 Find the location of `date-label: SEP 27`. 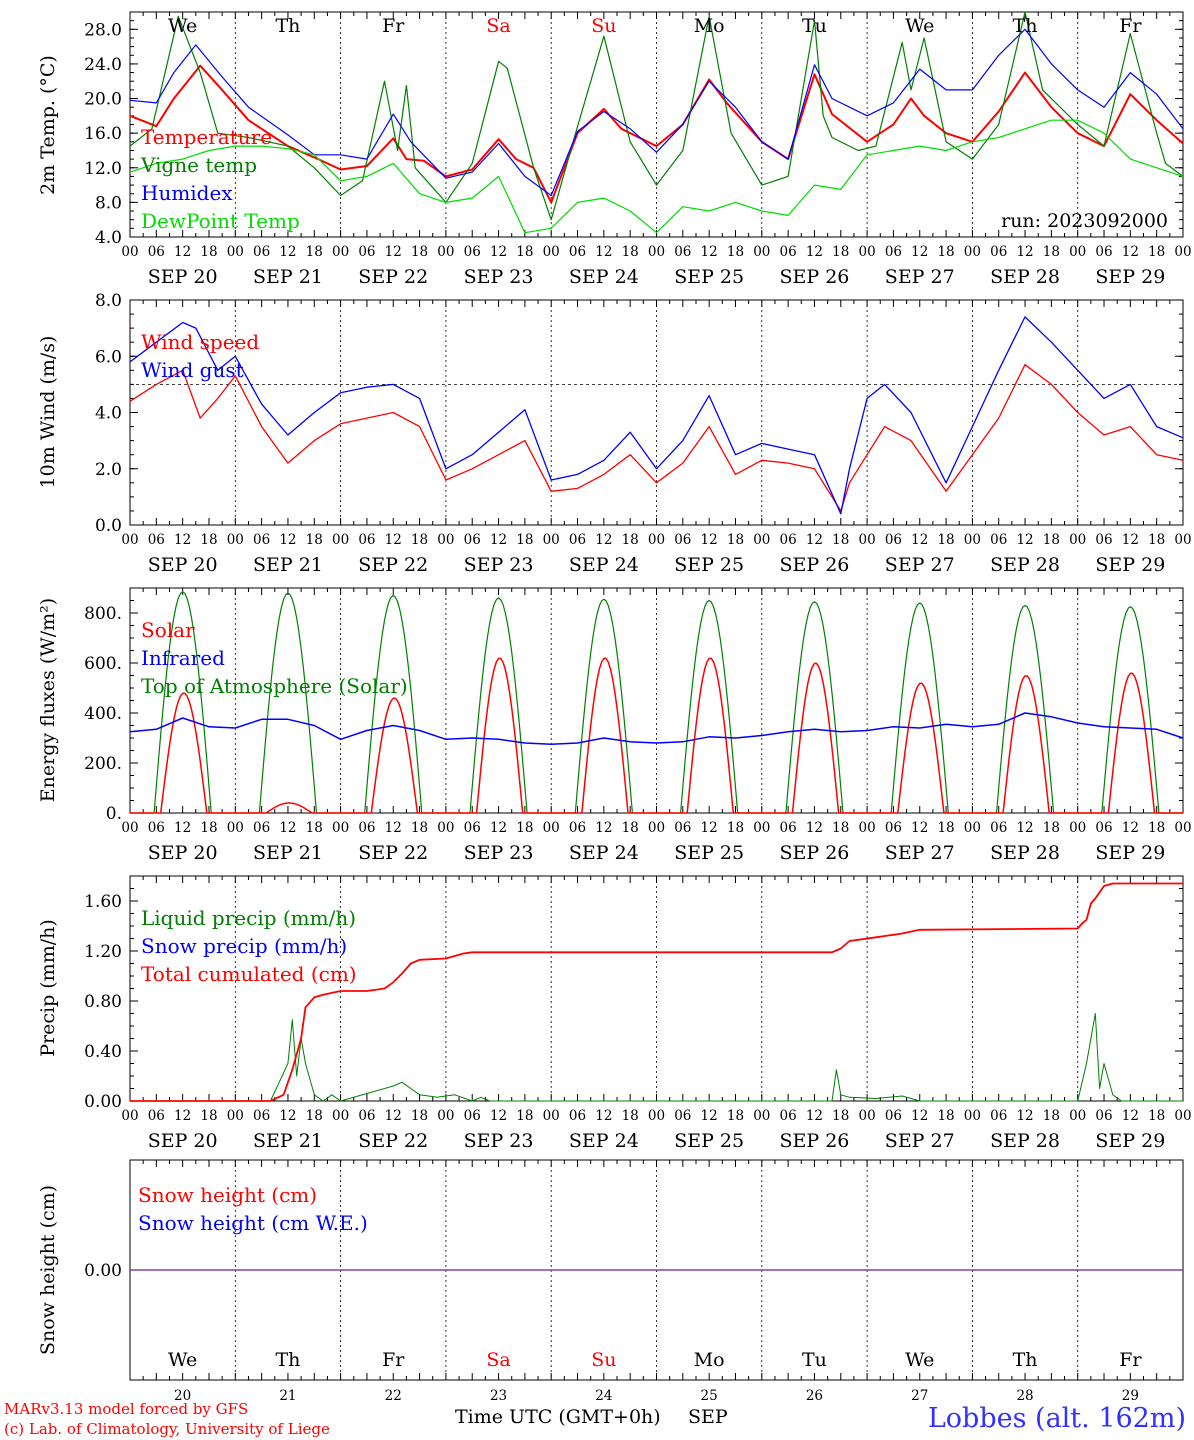

date-label: SEP 27 is located at coordinates (920, 1141).